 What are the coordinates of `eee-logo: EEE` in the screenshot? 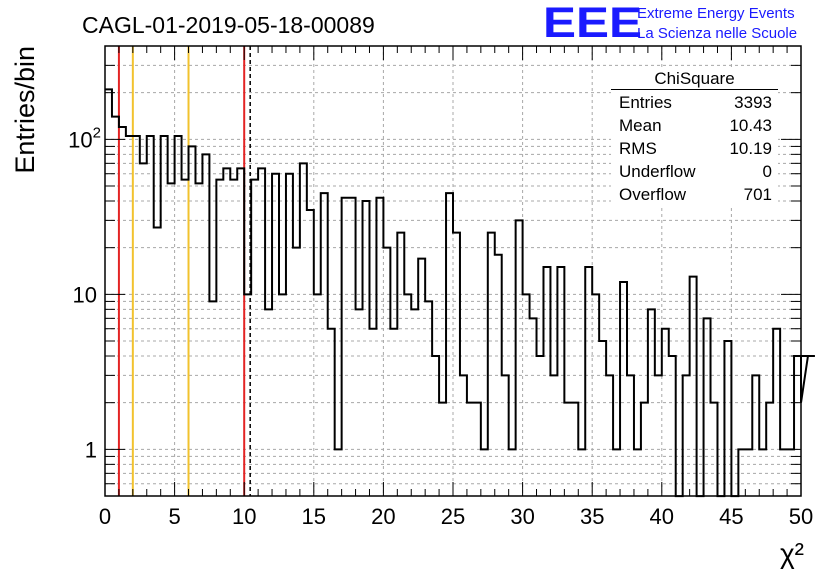 It's located at (592, 23).